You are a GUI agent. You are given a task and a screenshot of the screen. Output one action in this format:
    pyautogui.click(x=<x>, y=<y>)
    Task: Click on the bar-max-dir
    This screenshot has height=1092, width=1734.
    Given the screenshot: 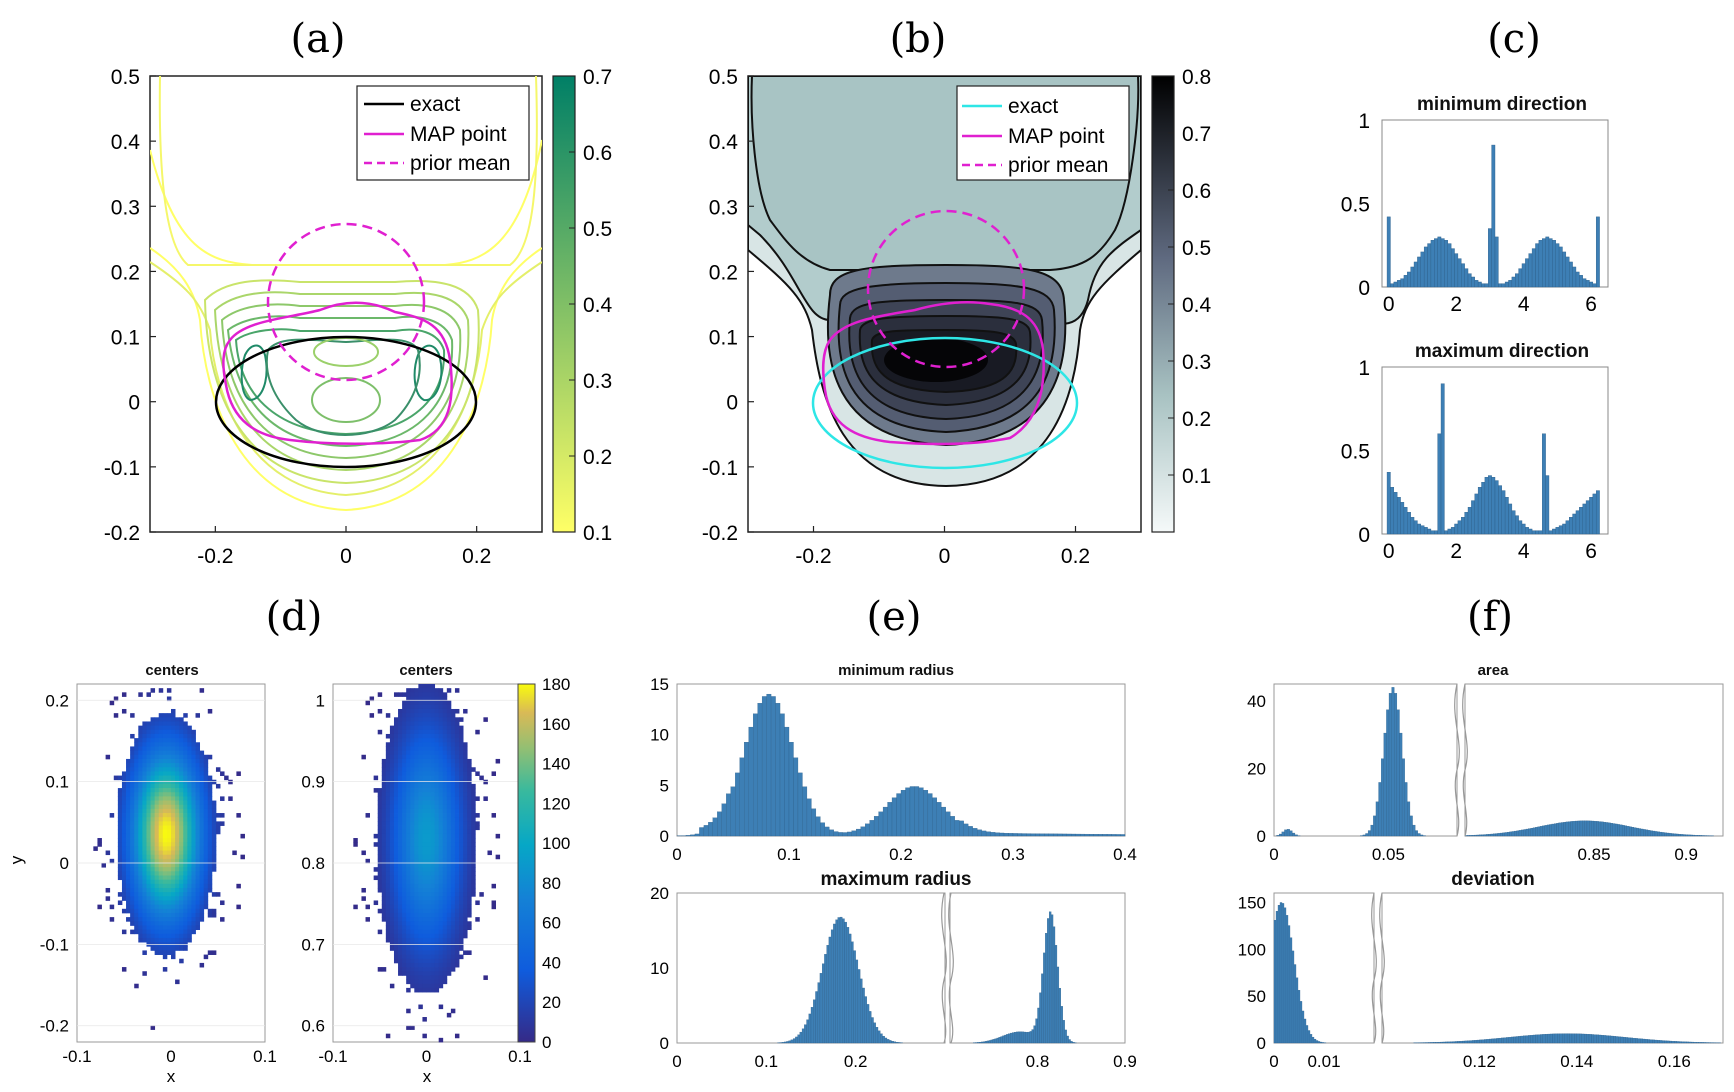 What is the action you would take?
    pyautogui.click(x=1469, y=521)
    